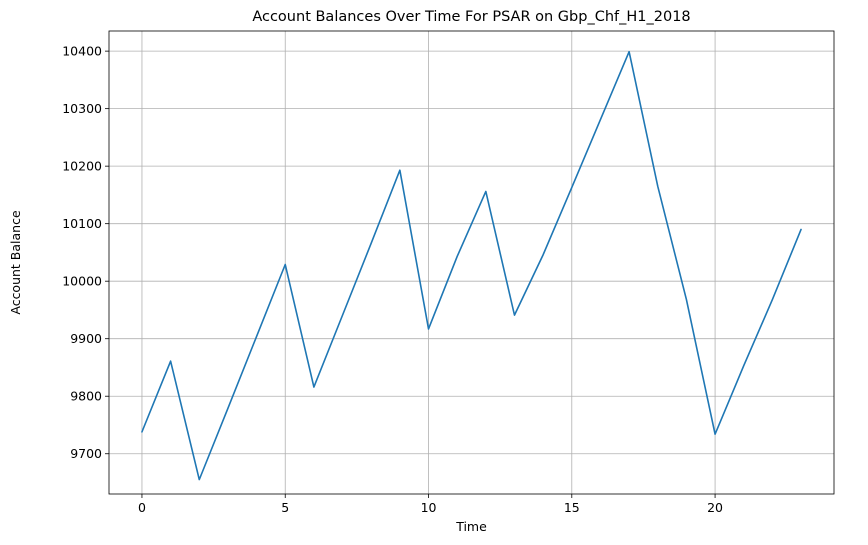 The width and height of the screenshot is (868, 545). What do you see at coordinates (86, 453) in the screenshot?
I see `y-tick-label: 9700` at bounding box center [86, 453].